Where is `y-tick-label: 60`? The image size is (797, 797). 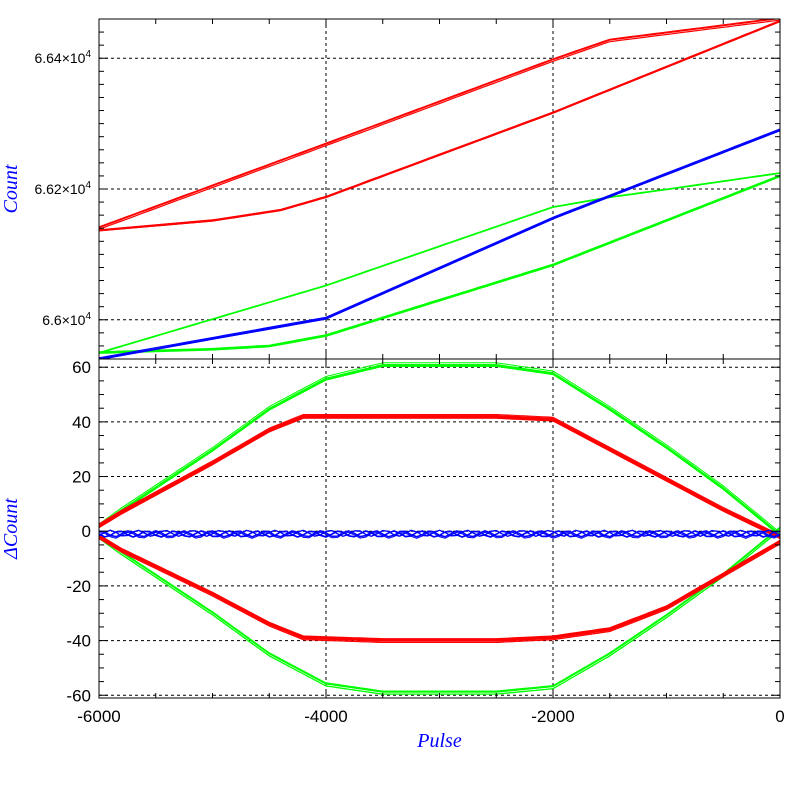 y-tick-label: 60 is located at coordinates (81, 367).